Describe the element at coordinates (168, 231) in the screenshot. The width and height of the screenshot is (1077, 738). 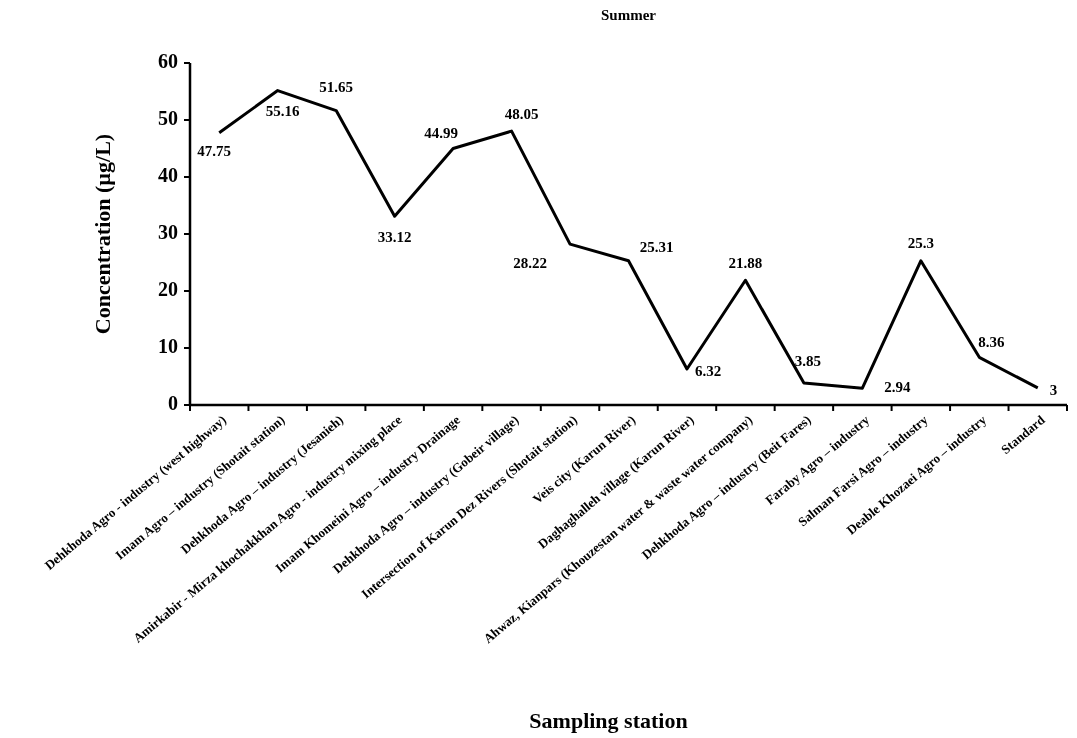
I see `y-tick-label: 30` at that location.